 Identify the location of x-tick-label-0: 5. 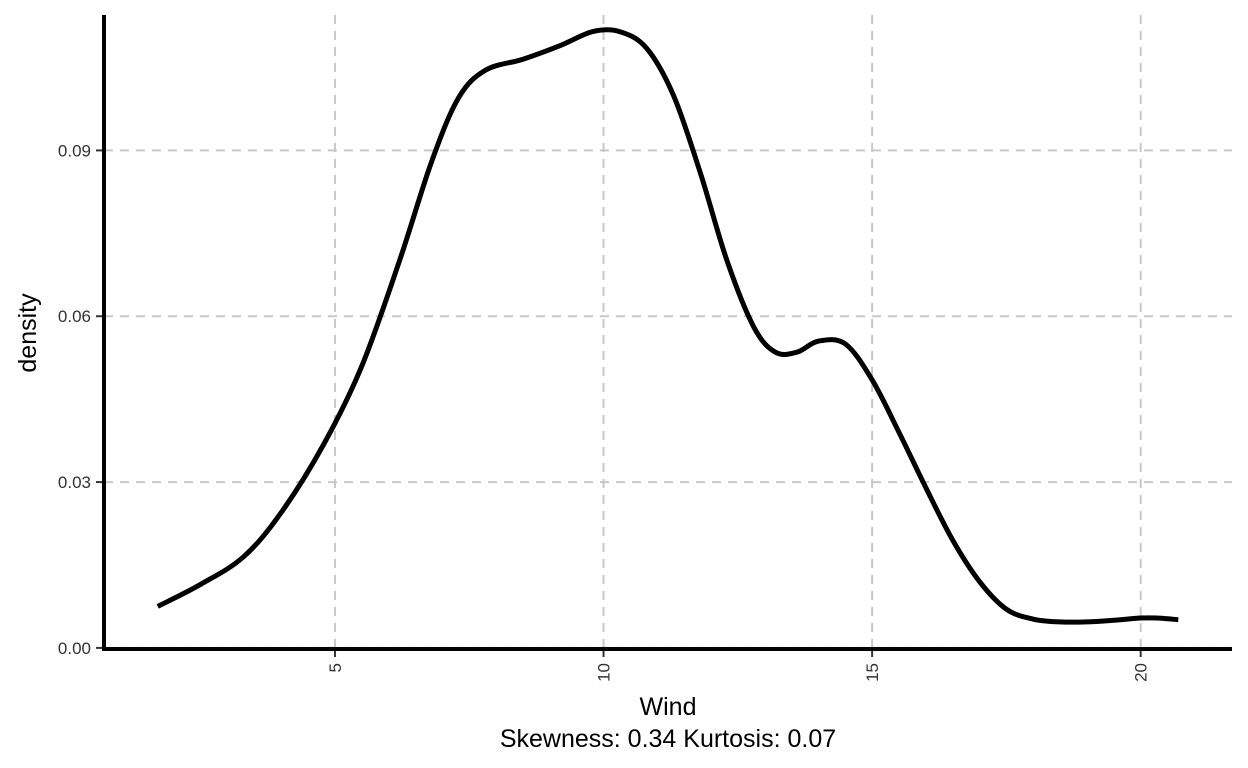
(335, 667).